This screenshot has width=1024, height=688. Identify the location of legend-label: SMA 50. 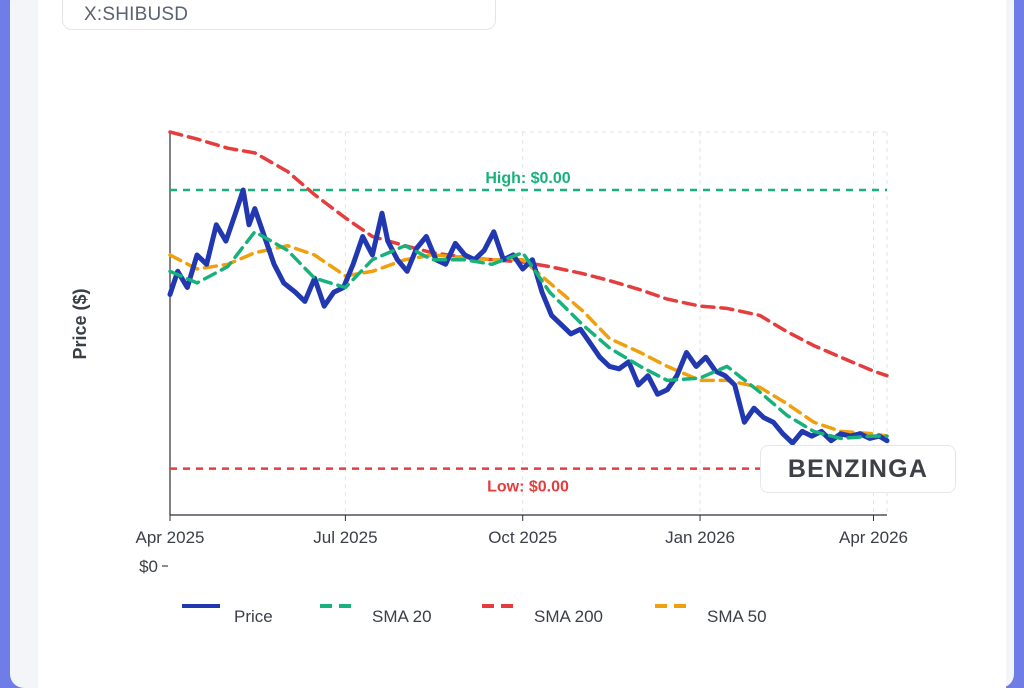
(737, 616).